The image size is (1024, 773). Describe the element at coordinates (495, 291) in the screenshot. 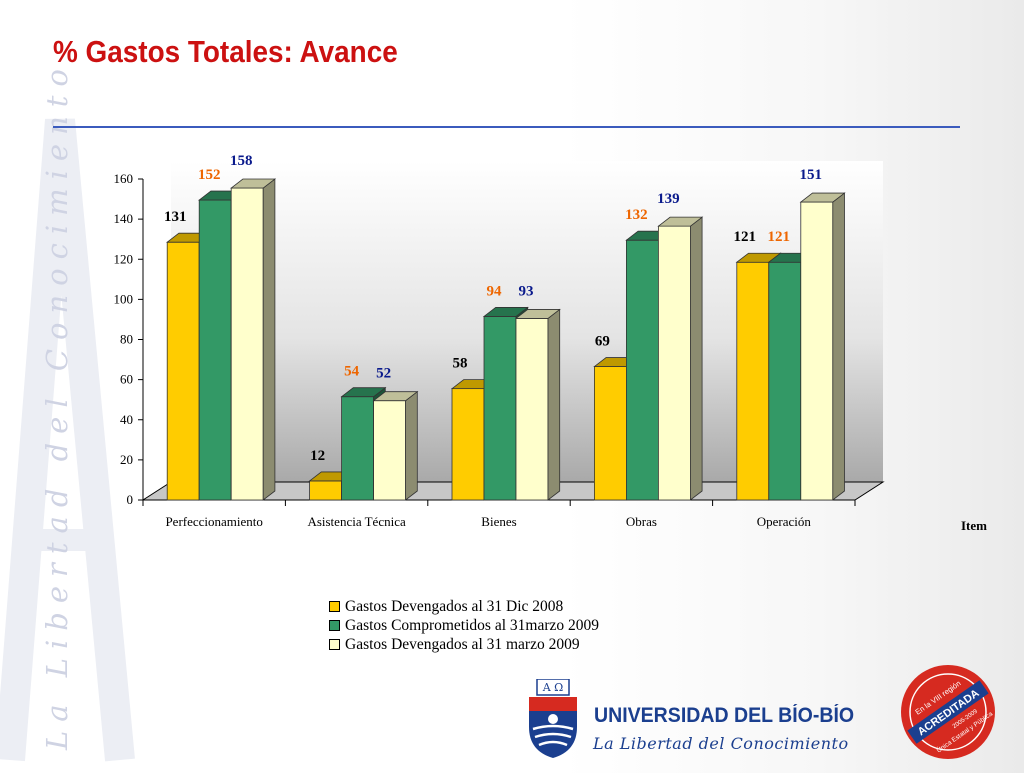

I see `data-label-2: 94` at that location.